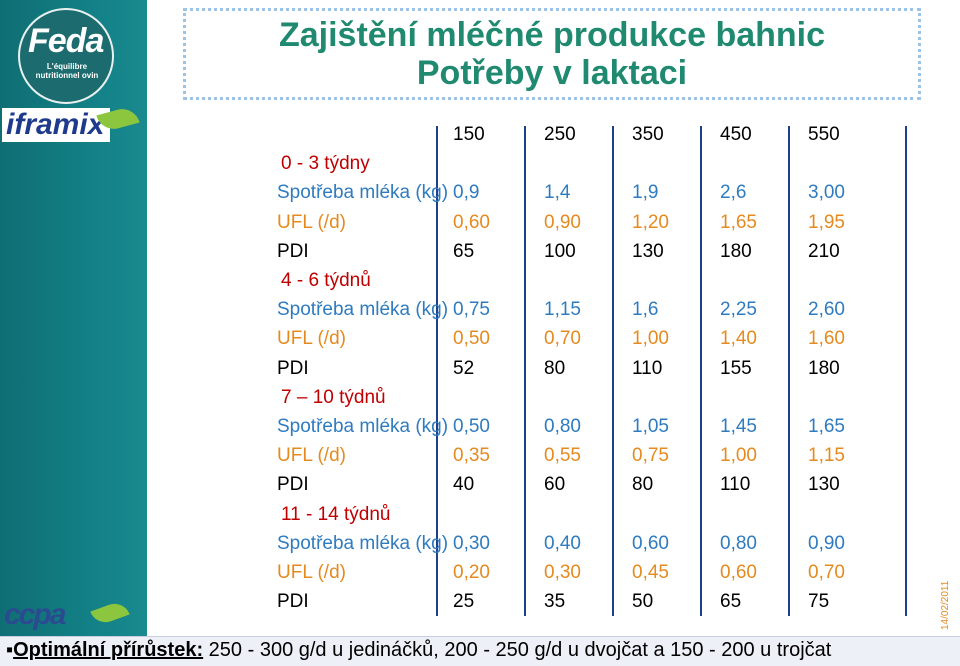  What do you see at coordinates (738, 426) in the screenshot?
I see `table-cell: 1,45` at bounding box center [738, 426].